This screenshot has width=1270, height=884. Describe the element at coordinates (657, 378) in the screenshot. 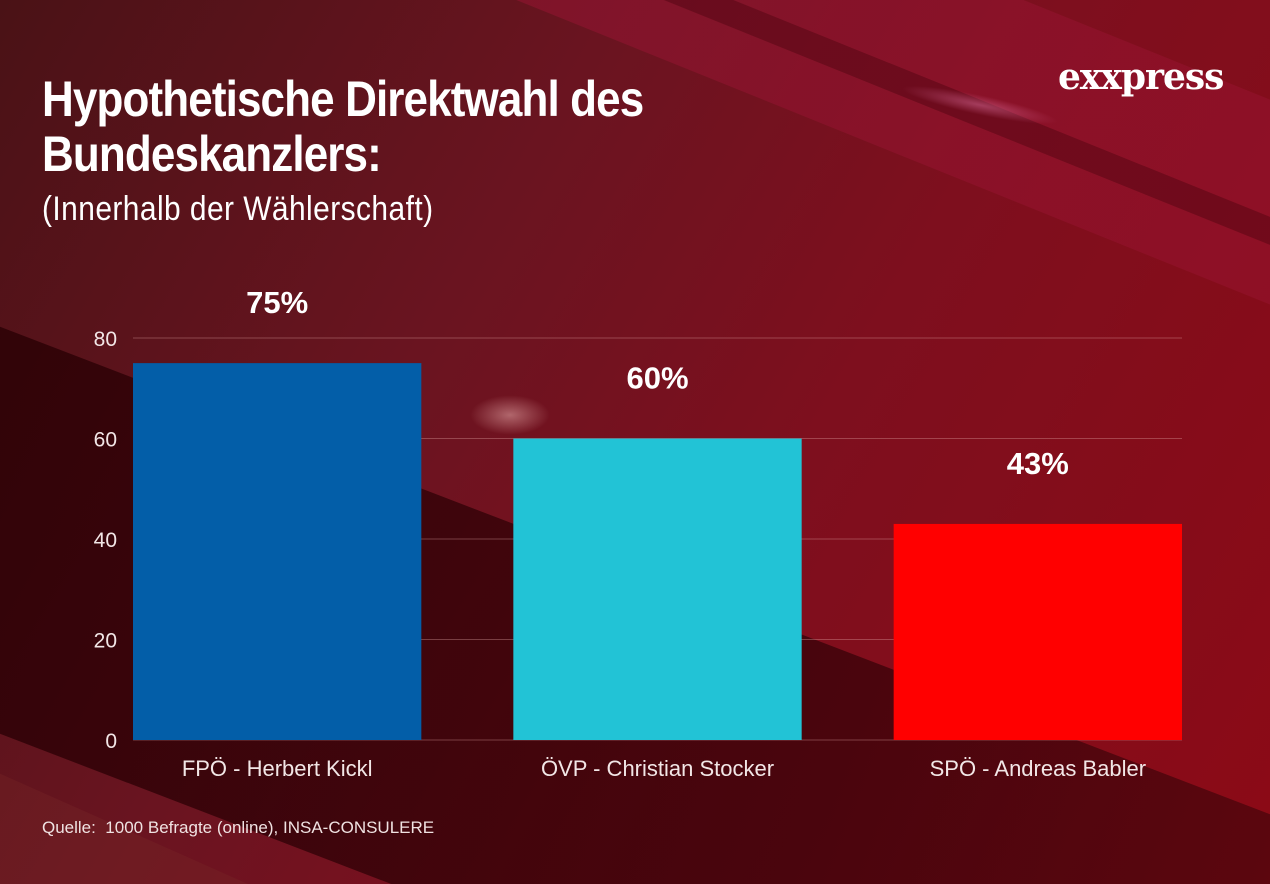

I see `data-label: 60%` at that location.